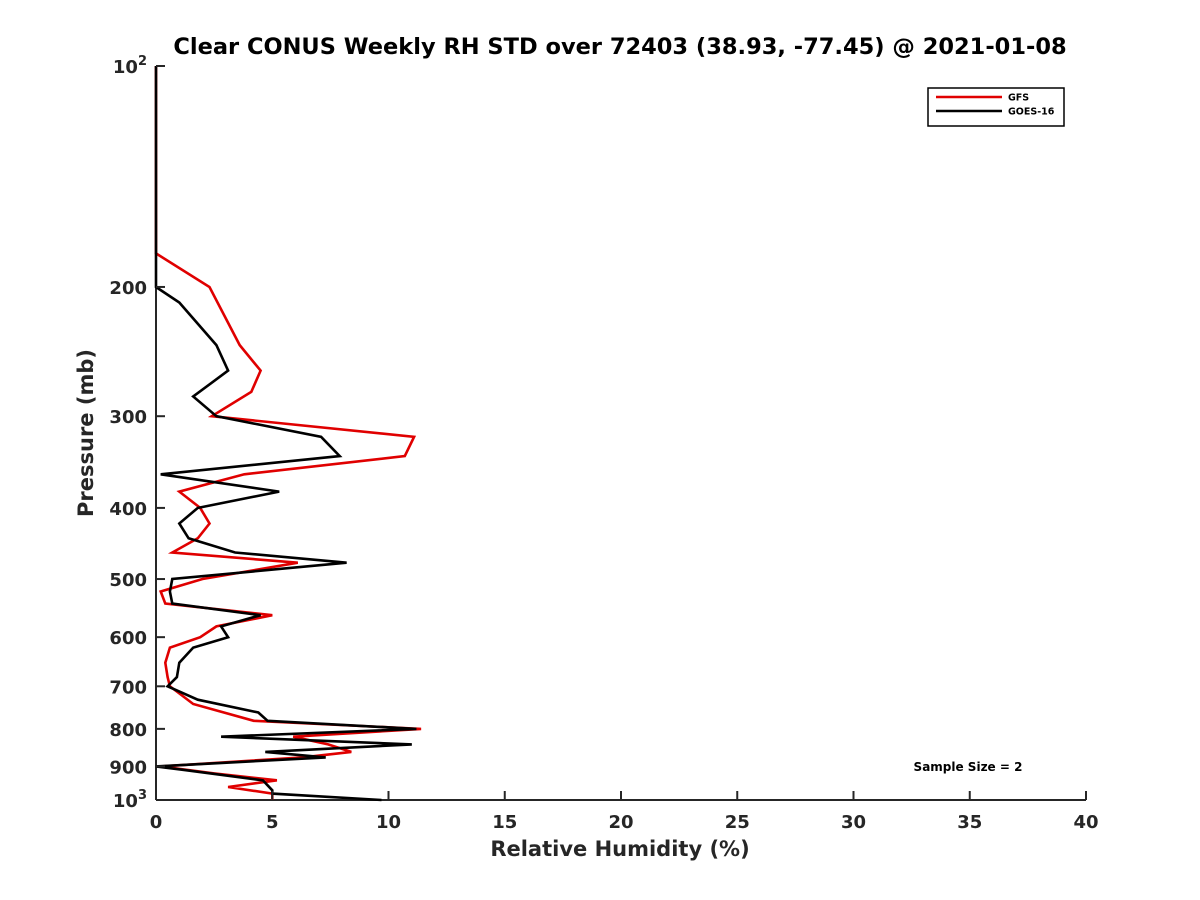 This screenshot has height=900, width=1200. What do you see at coordinates (137, 433) in the screenshot?
I see `y-axis: 10² 200 300 400 500 600 700 800 900 10³` at bounding box center [137, 433].